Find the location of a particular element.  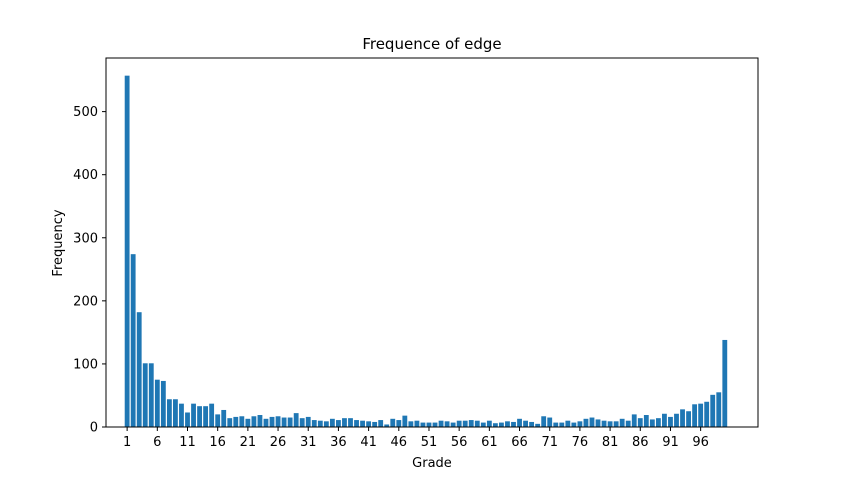

x-tick-label: 6 is located at coordinates (157, 442).